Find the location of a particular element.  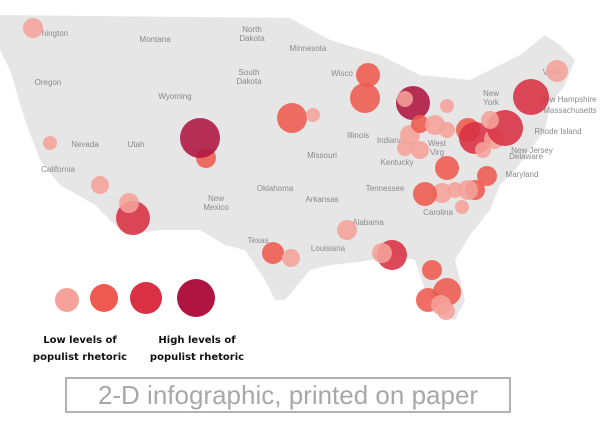

legend-label: Low levels of is located at coordinates (80, 340).